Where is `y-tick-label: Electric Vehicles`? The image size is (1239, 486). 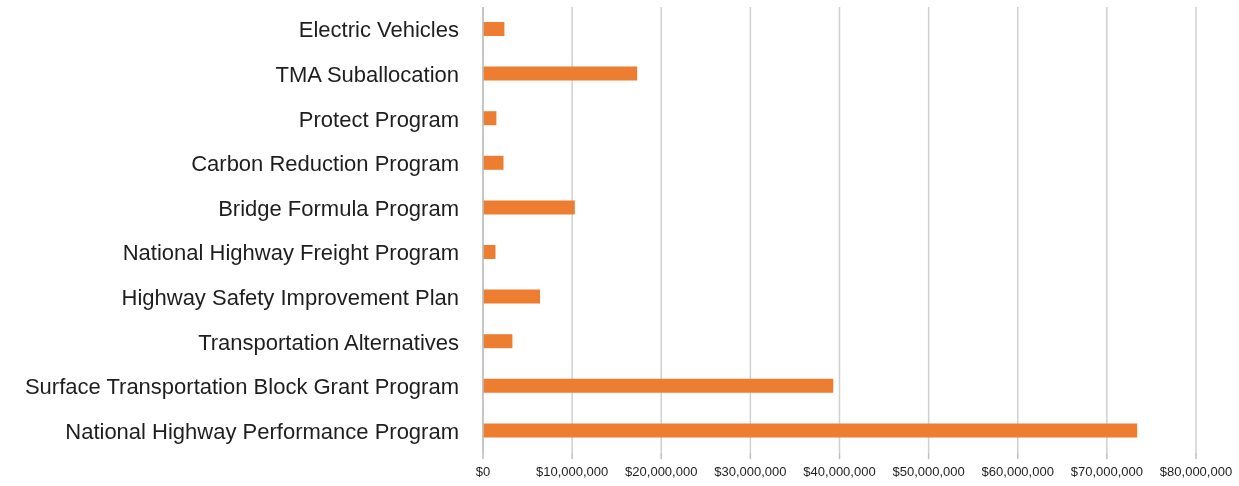
y-tick-label: Electric Vehicles is located at coordinates (378, 29).